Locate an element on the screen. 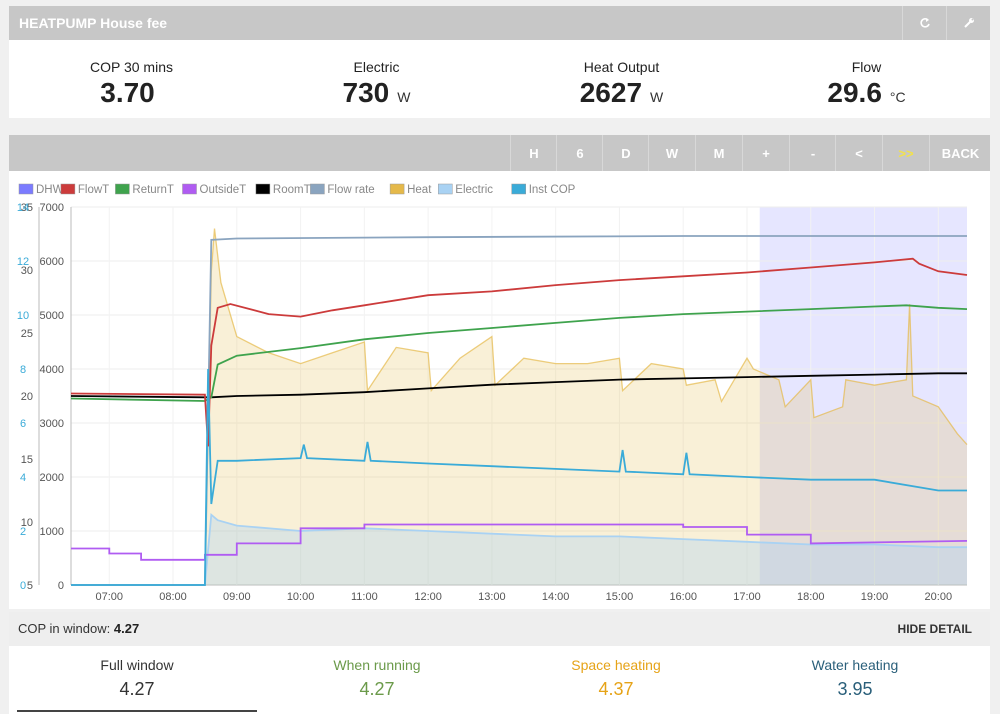 This screenshot has height=714, width=1000. x-tick-label: 10:00 is located at coordinates (301, 597).